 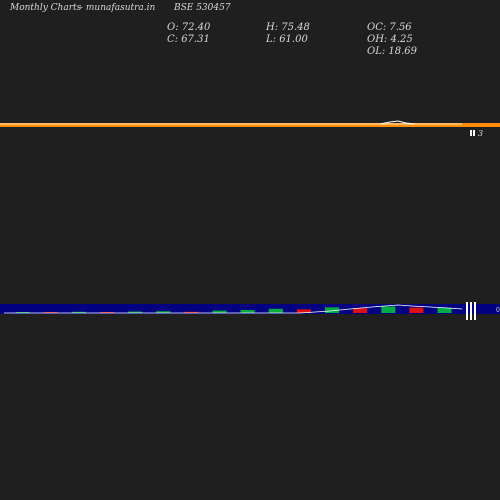 What do you see at coordinates (250, 125) in the screenshot?
I see `price-band` at bounding box center [250, 125].